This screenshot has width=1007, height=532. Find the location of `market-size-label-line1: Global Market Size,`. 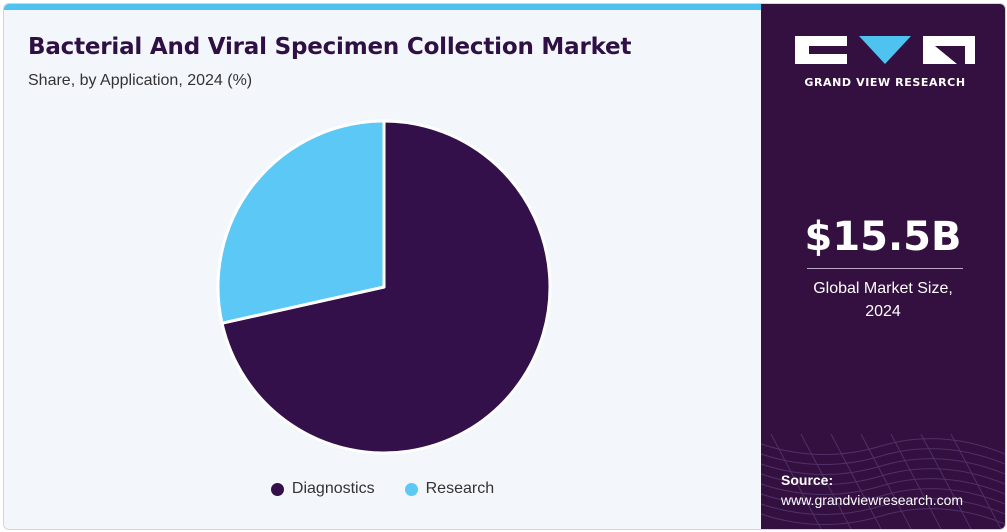

market-size-label-line1: Global Market Size, is located at coordinates (883, 288).